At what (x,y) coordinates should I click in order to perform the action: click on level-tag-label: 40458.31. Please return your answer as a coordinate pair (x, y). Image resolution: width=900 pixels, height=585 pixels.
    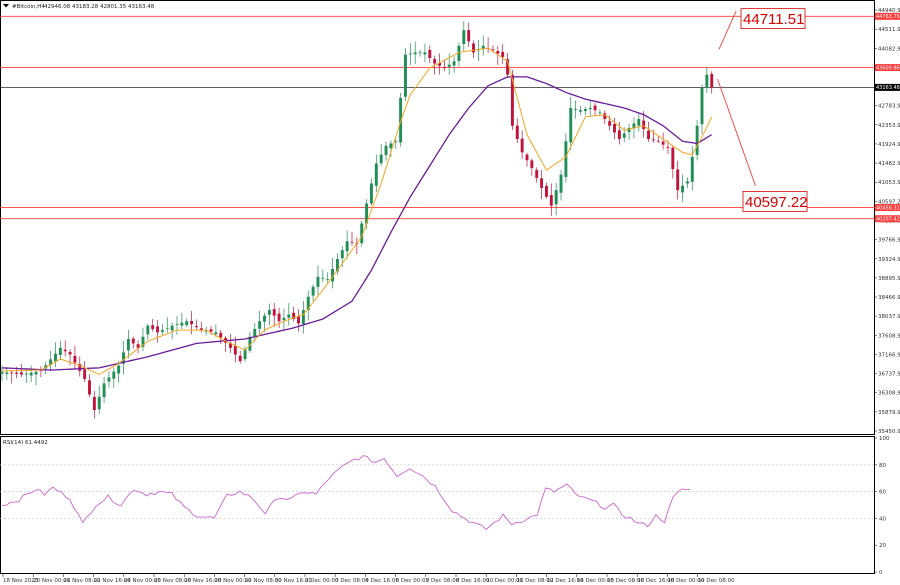
    Looking at the image, I should click on (888, 208).